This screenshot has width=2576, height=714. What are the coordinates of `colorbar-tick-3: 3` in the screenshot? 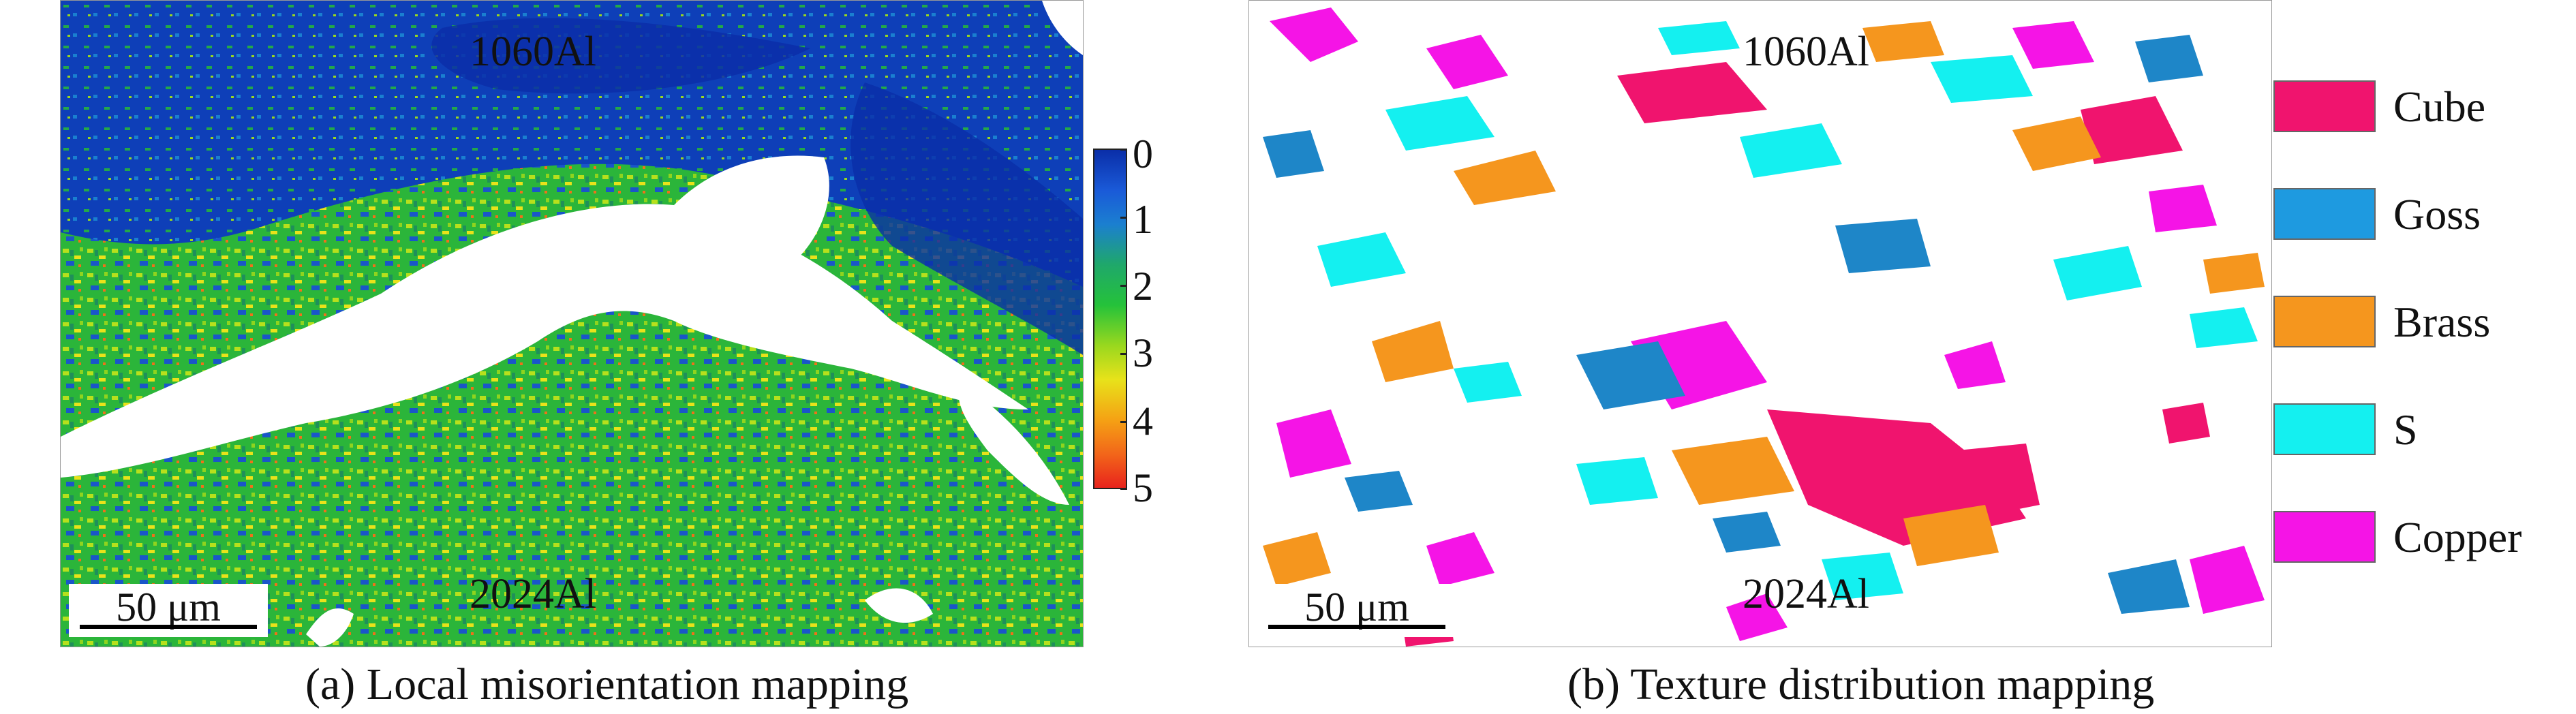 It's located at (1143, 352).